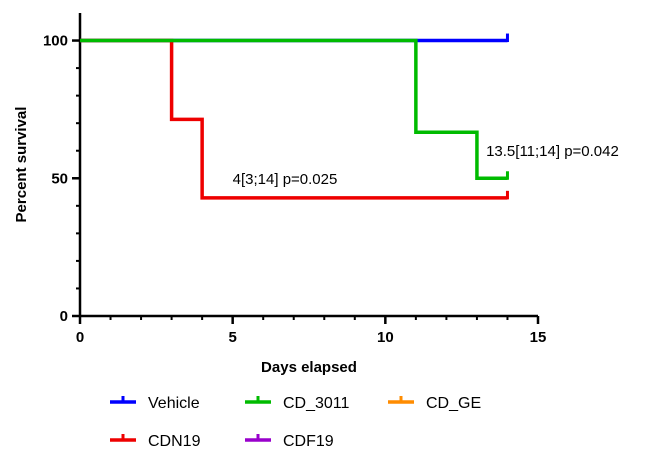 This screenshot has height=450, width=653. What do you see at coordinates (59, 178) in the screenshot?
I see `y-tick-label: 50` at bounding box center [59, 178].